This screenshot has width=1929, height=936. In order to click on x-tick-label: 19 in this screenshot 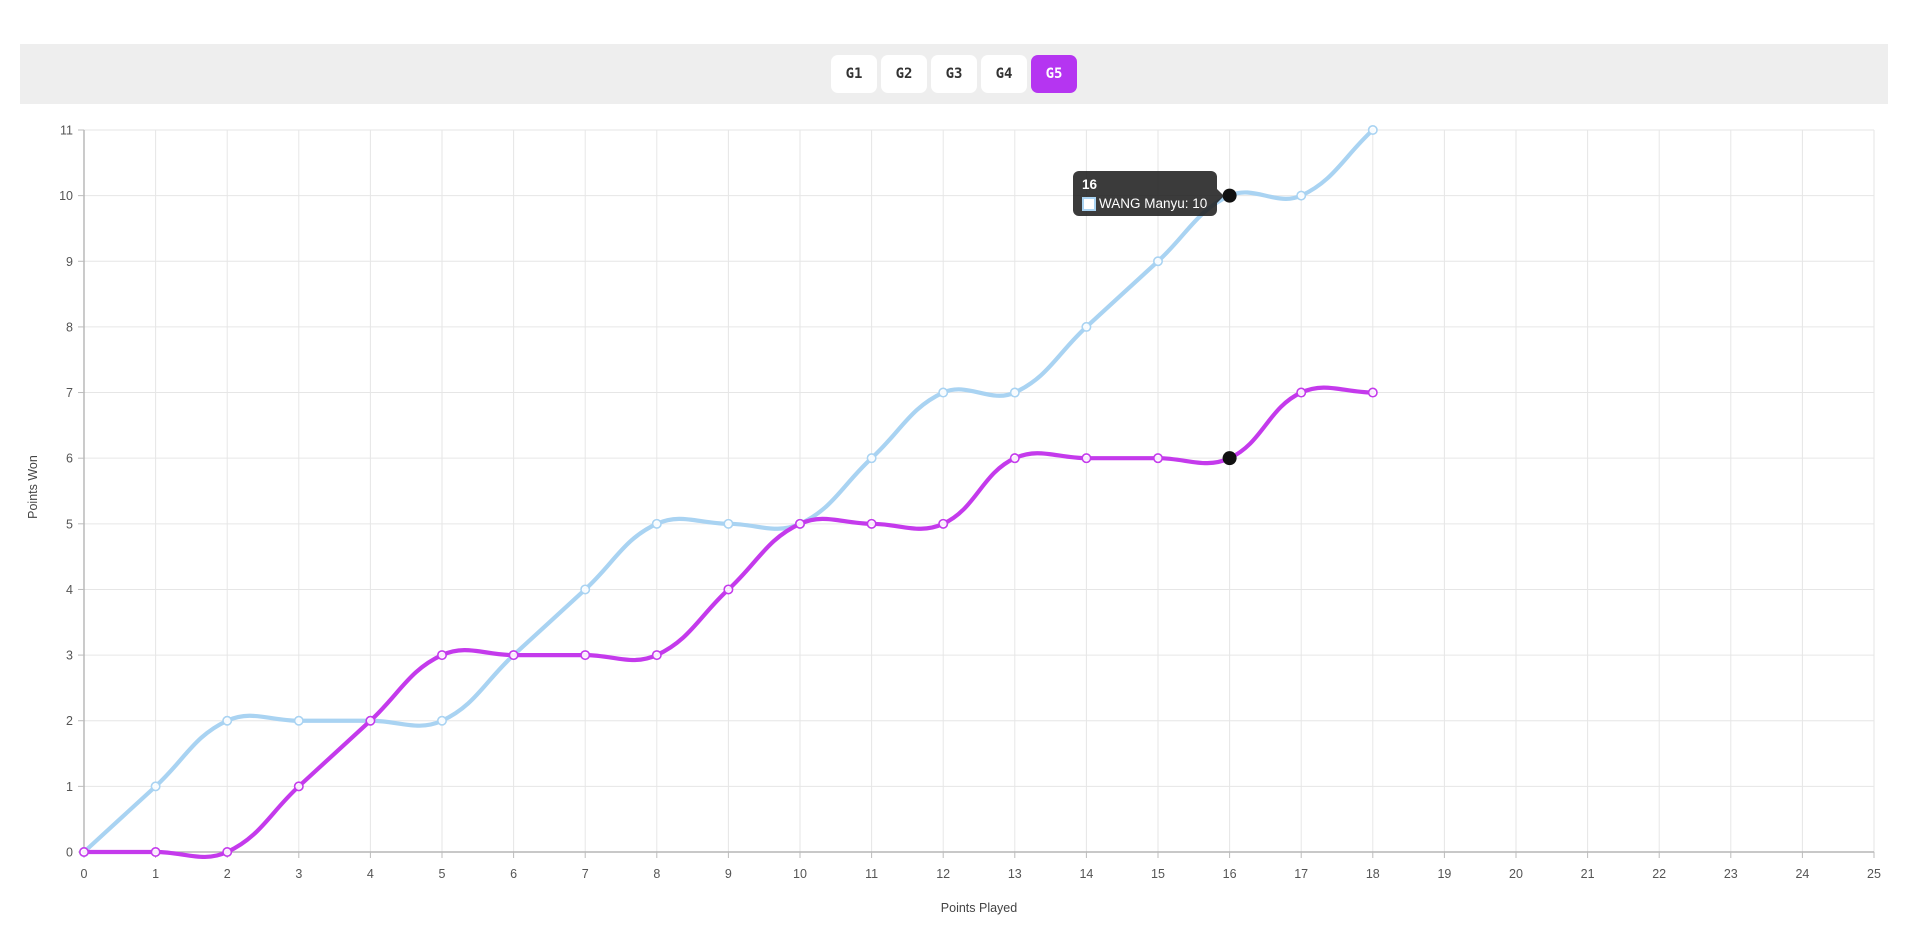, I will do `click(1444, 874)`.